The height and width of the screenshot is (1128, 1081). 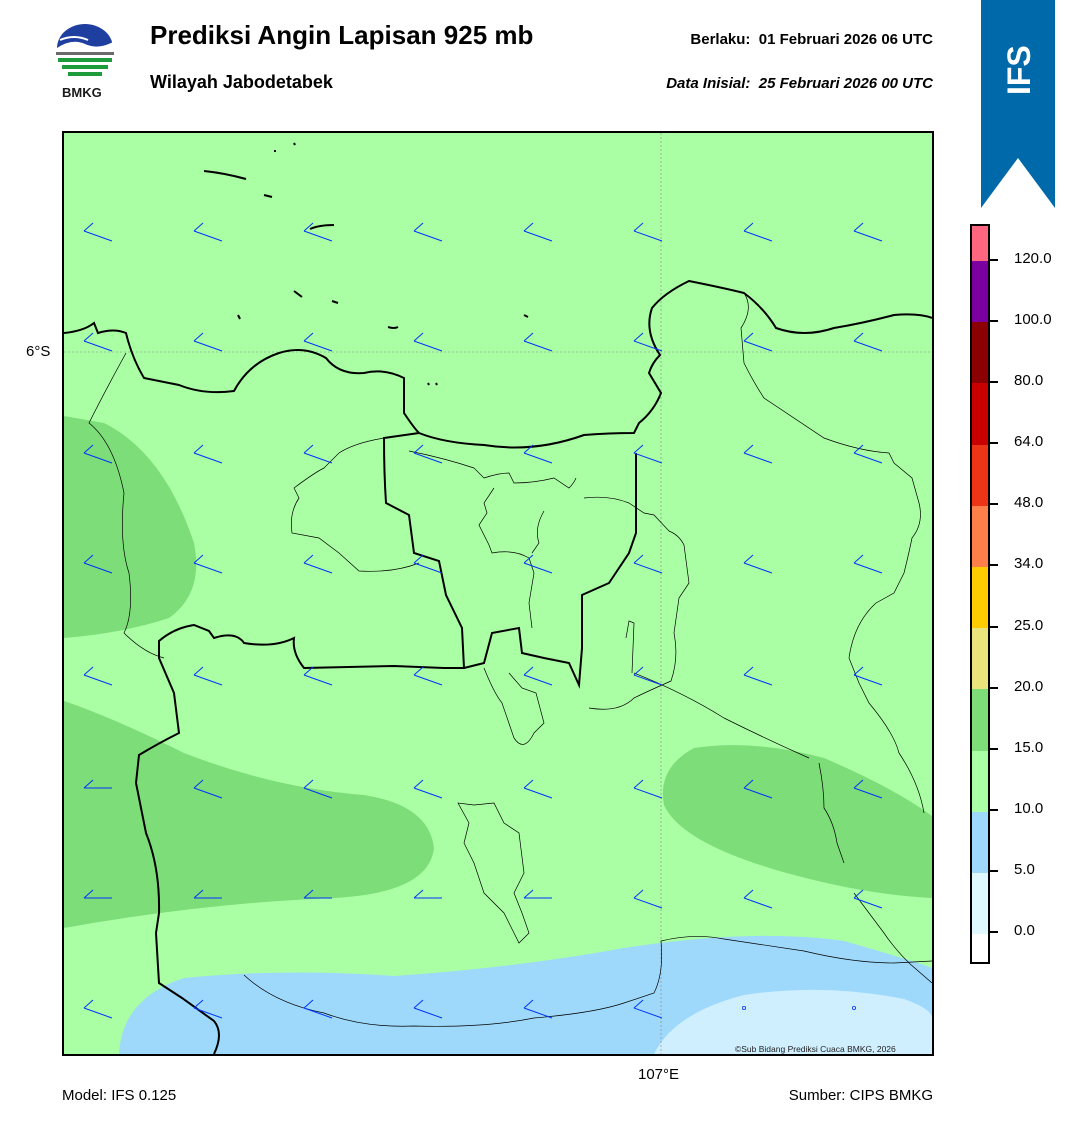 What do you see at coordinates (1029, 381) in the screenshot?
I see `colorbar-tick-label: 80.0` at bounding box center [1029, 381].